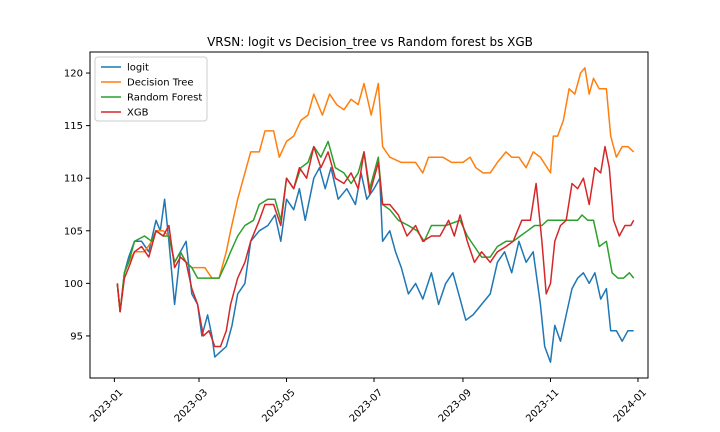 This screenshot has width=720, height=432. Describe the element at coordinates (73, 179) in the screenshot. I see `y-tick-label: 110` at that location.